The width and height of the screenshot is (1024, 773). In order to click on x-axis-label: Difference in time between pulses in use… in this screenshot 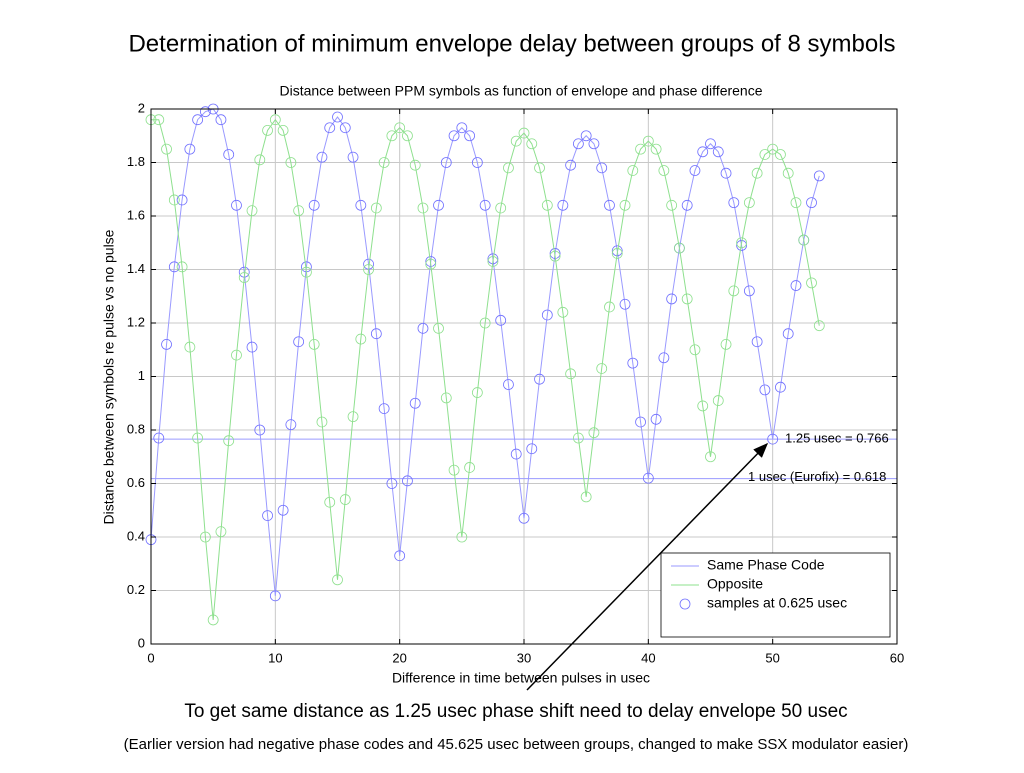, I will do `click(521, 678)`.